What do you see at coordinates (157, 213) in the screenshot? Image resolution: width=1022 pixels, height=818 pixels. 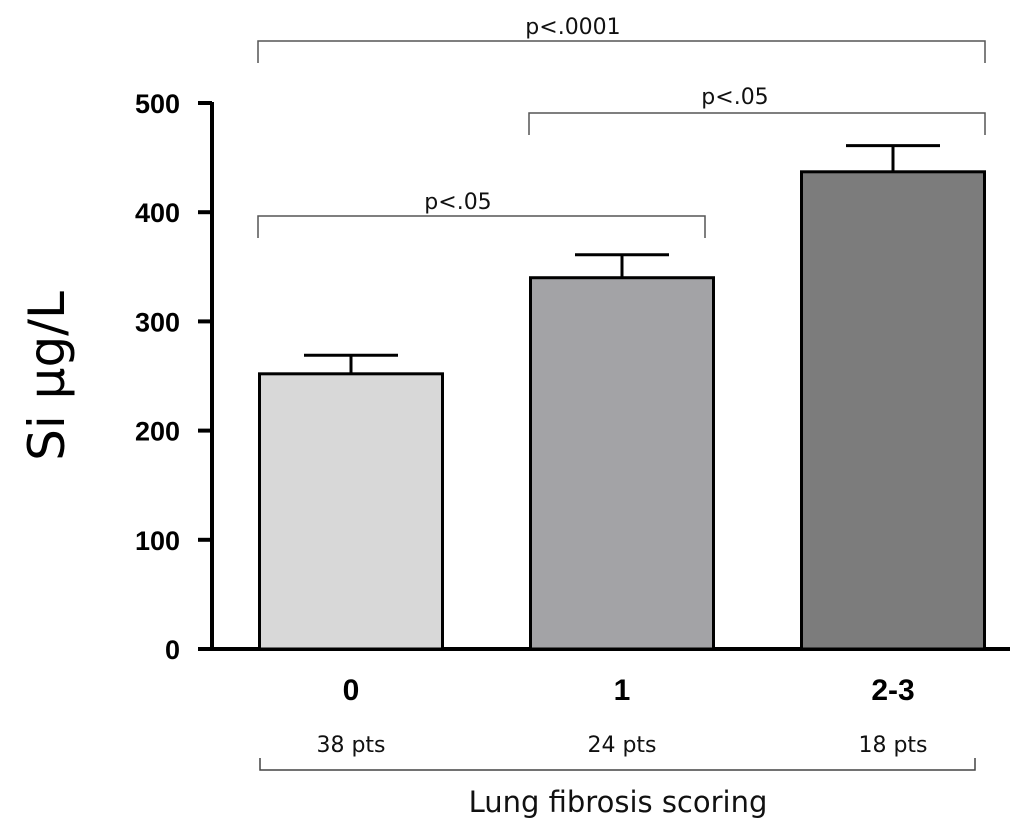 I see `y-tick-label: 400` at bounding box center [157, 213].